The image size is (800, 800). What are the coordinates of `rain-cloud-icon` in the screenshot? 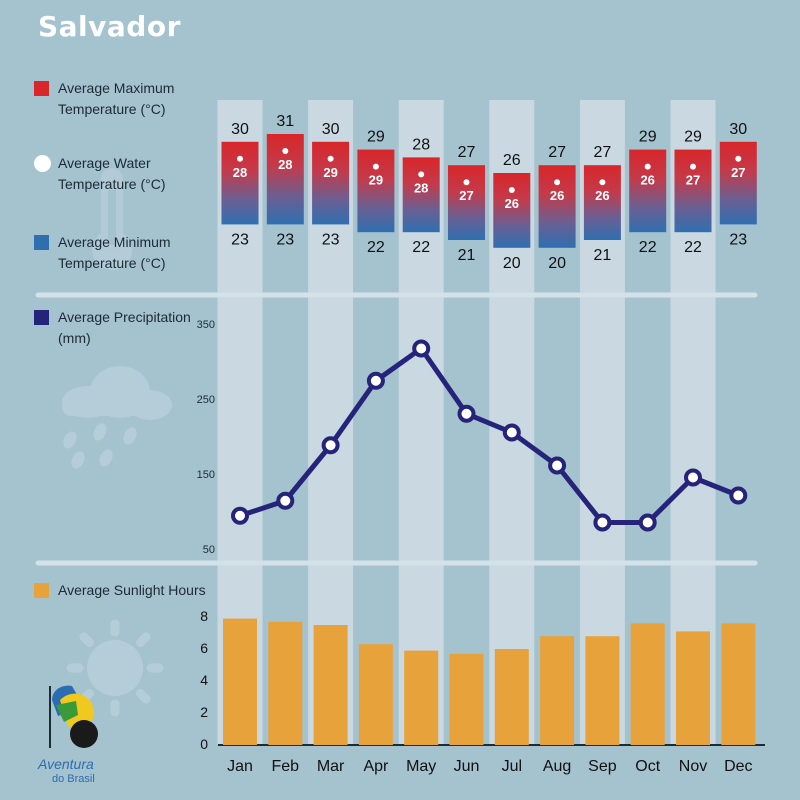 It's located at (117, 417).